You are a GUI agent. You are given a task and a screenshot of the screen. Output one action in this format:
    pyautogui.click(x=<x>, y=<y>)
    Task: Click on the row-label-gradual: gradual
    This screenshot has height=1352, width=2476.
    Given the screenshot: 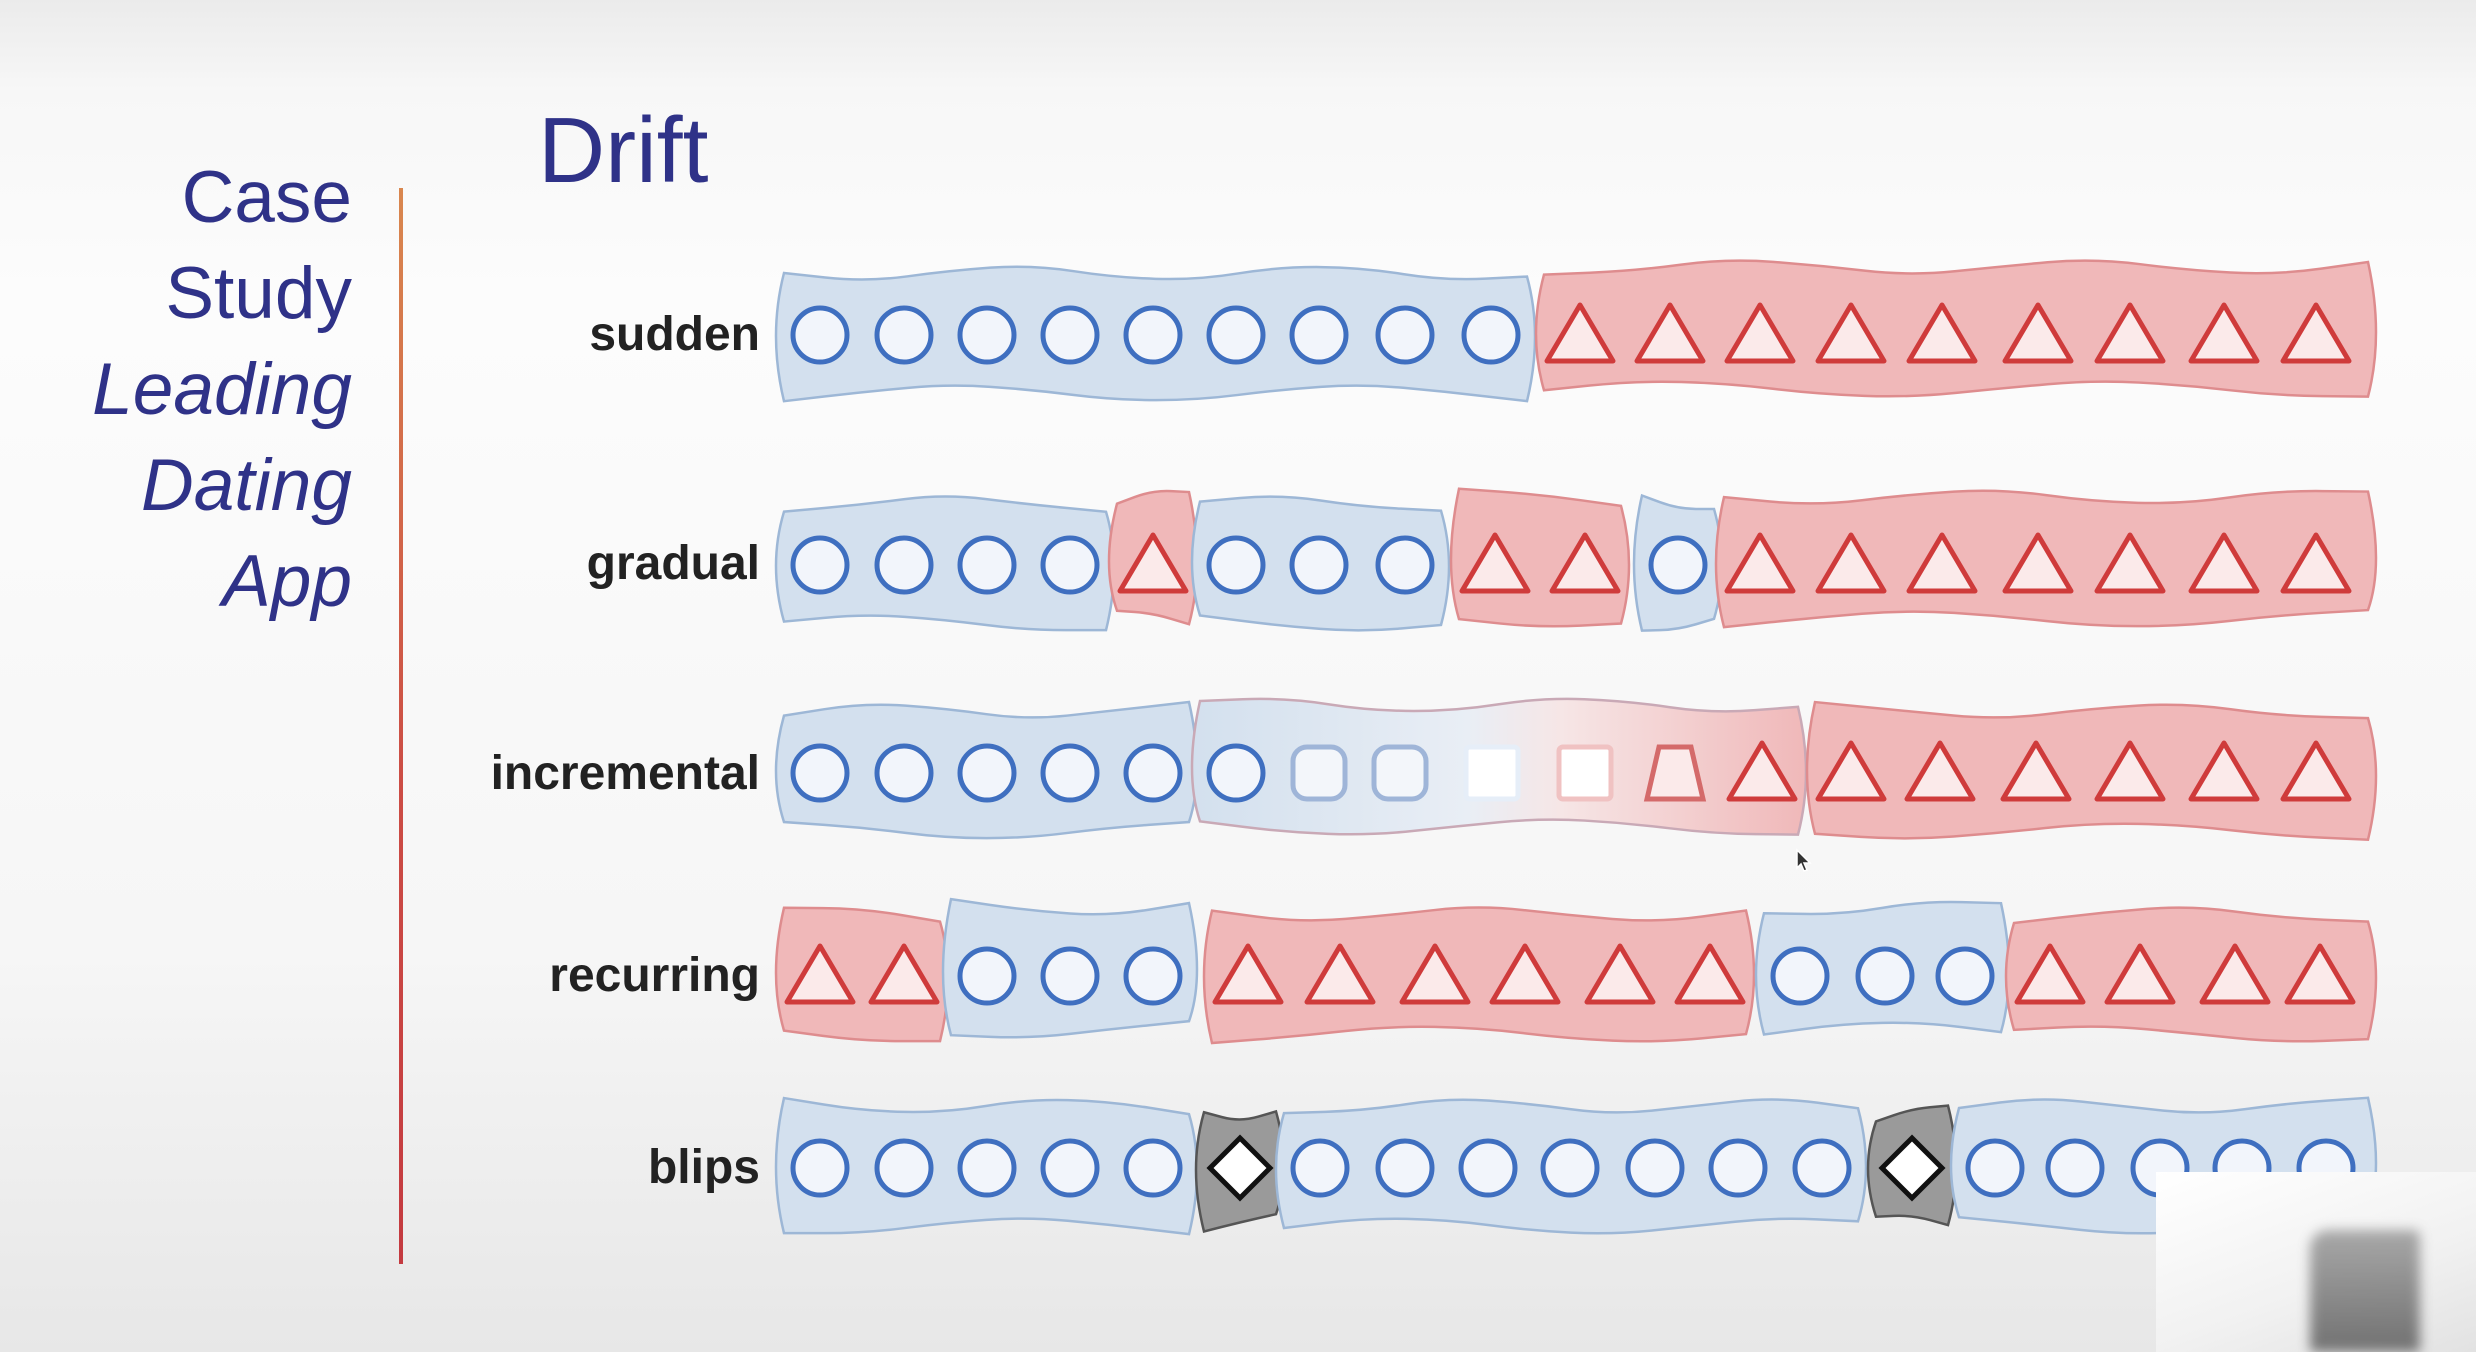 What is the action you would take?
    pyautogui.click(x=673, y=563)
    